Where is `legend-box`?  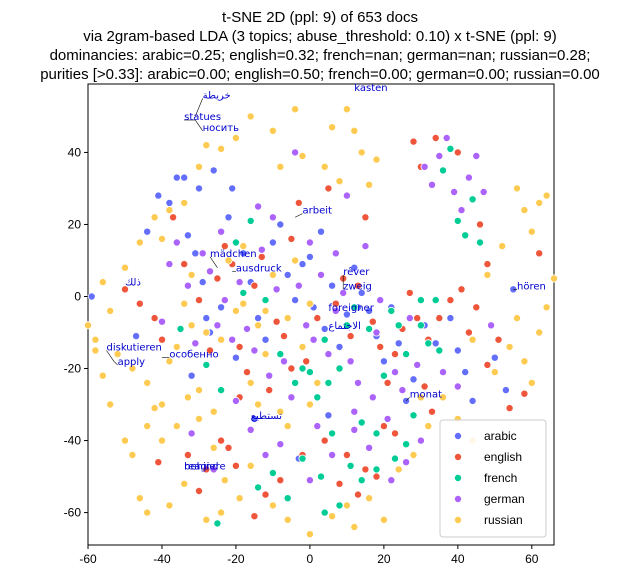 legend-box is located at coordinates (493, 478).